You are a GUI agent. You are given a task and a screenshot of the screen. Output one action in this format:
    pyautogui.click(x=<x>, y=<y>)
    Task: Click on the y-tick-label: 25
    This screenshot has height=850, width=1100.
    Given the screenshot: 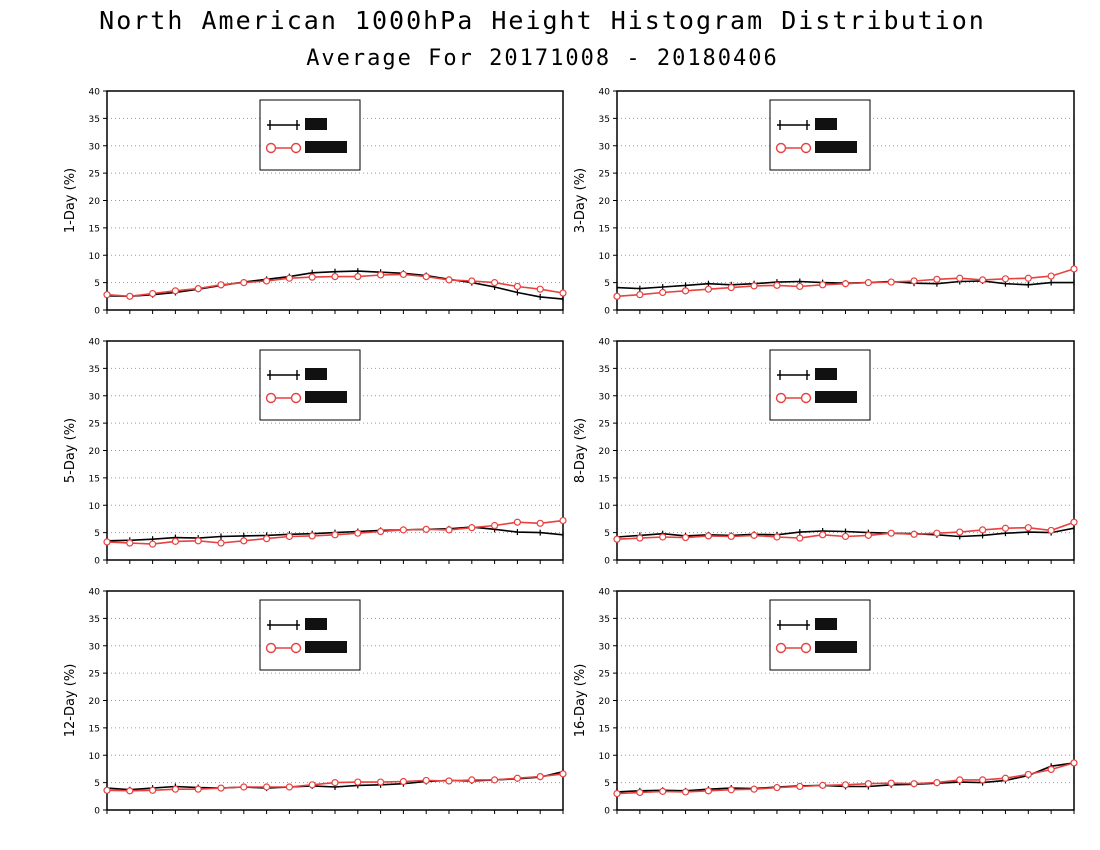 What is the action you would take?
    pyautogui.click(x=94, y=675)
    